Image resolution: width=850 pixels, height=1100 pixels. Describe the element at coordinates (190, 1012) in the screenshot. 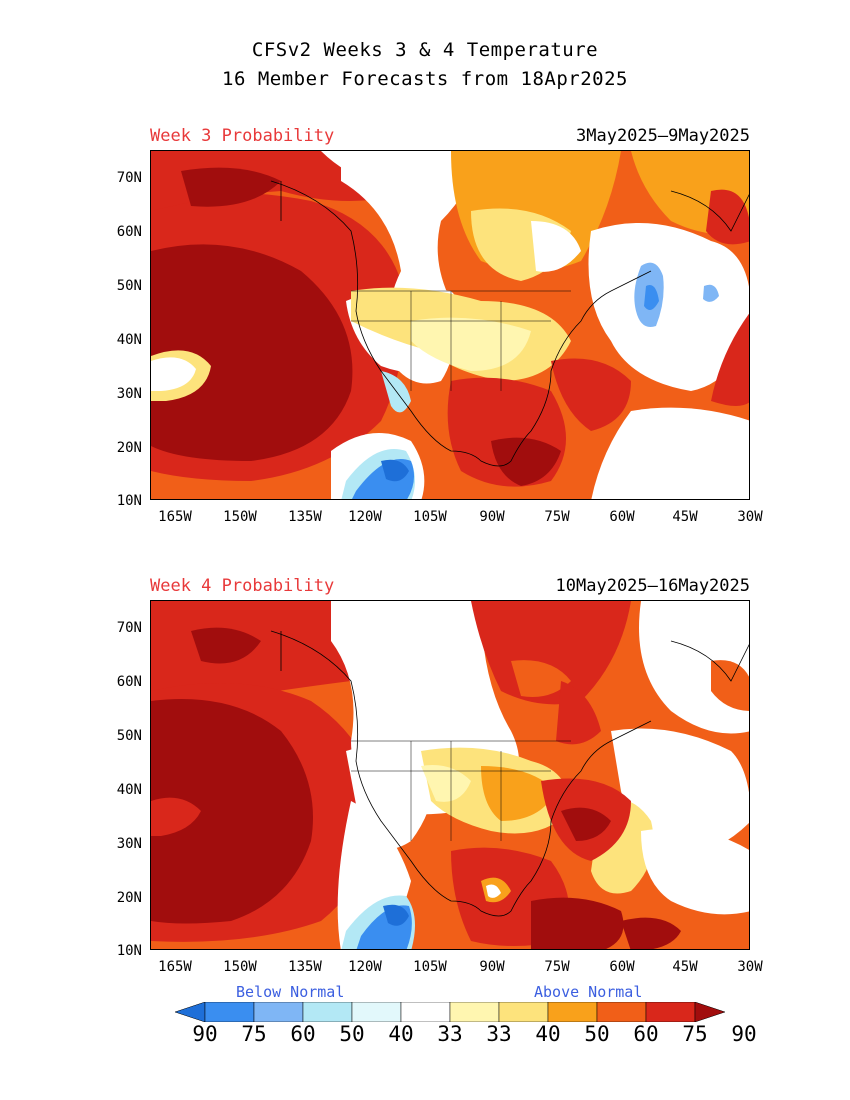

I see `colorbar-arrow-left` at that location.